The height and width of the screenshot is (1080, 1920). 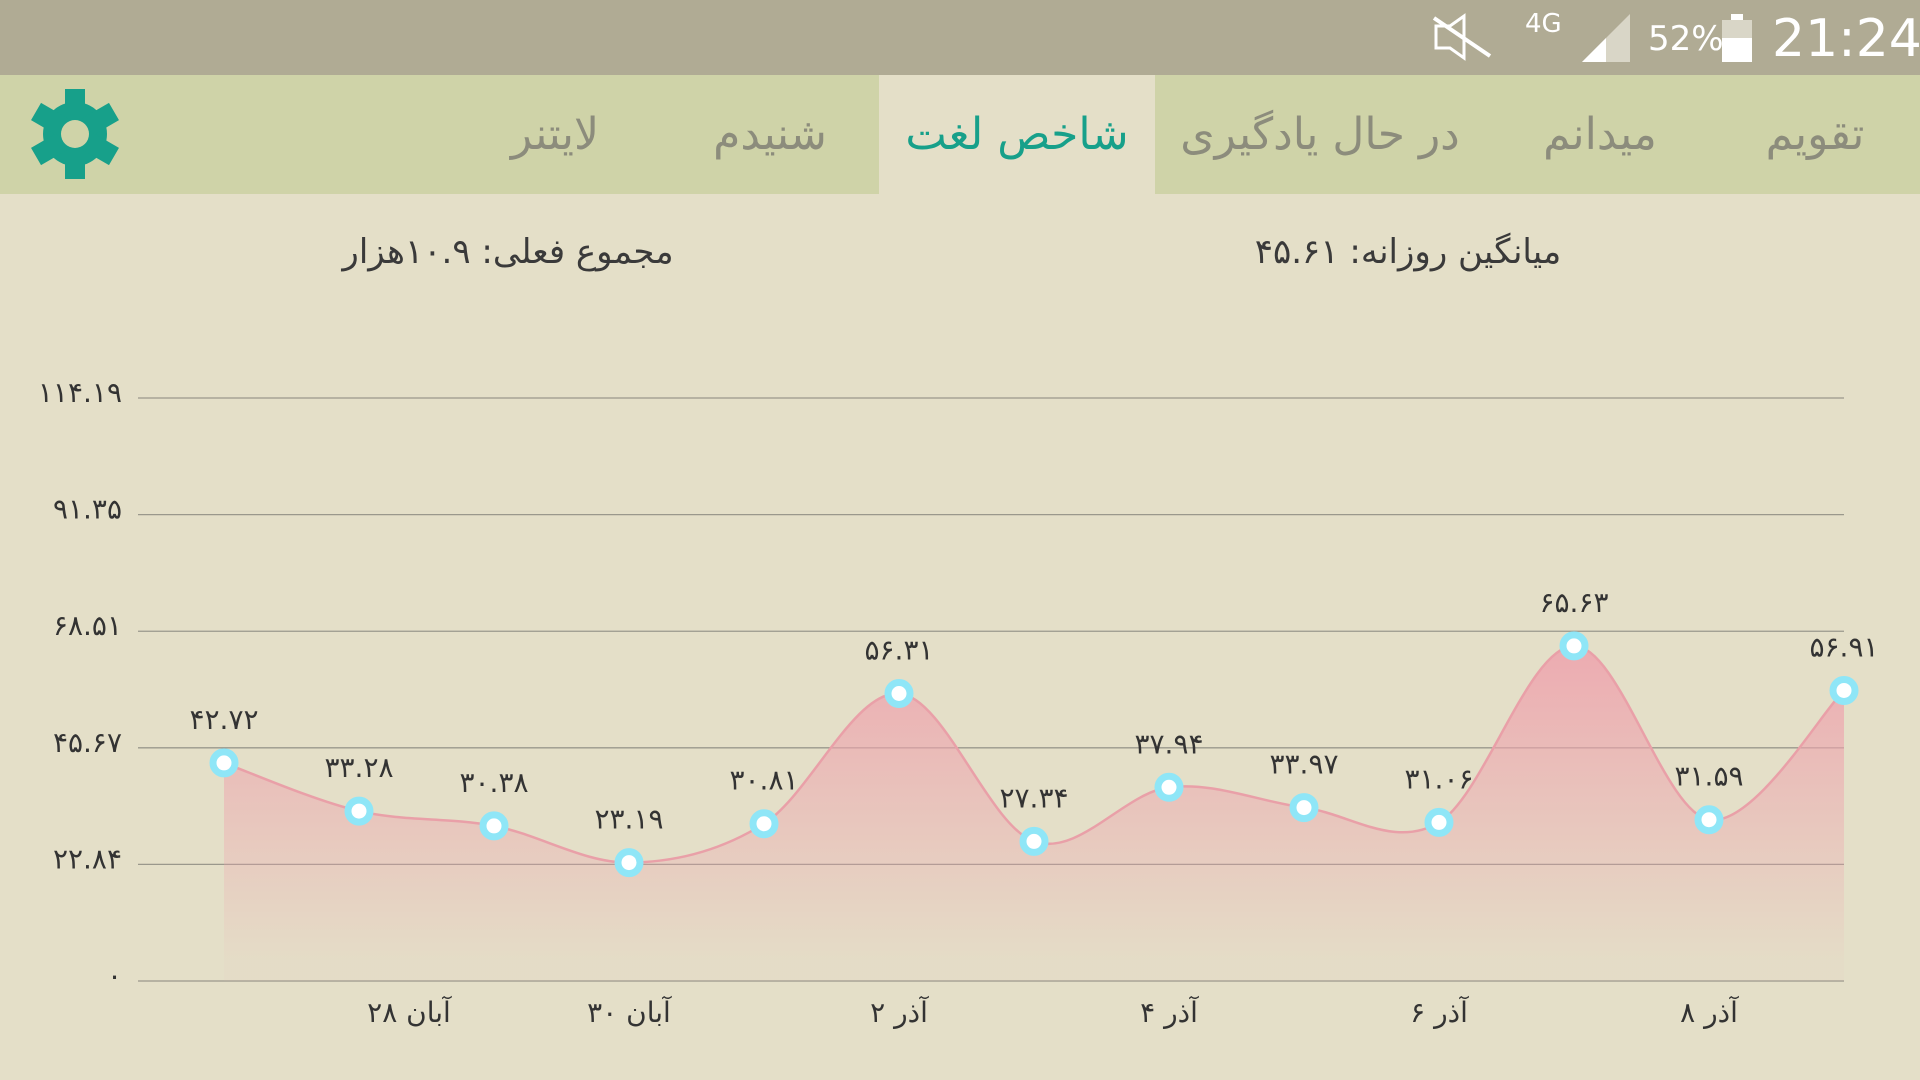 What do you see at coordinates (1708, 776) in the screenshot?
I see `value-label: ۳۱.۵۹` at bounding box center [1708, 776].